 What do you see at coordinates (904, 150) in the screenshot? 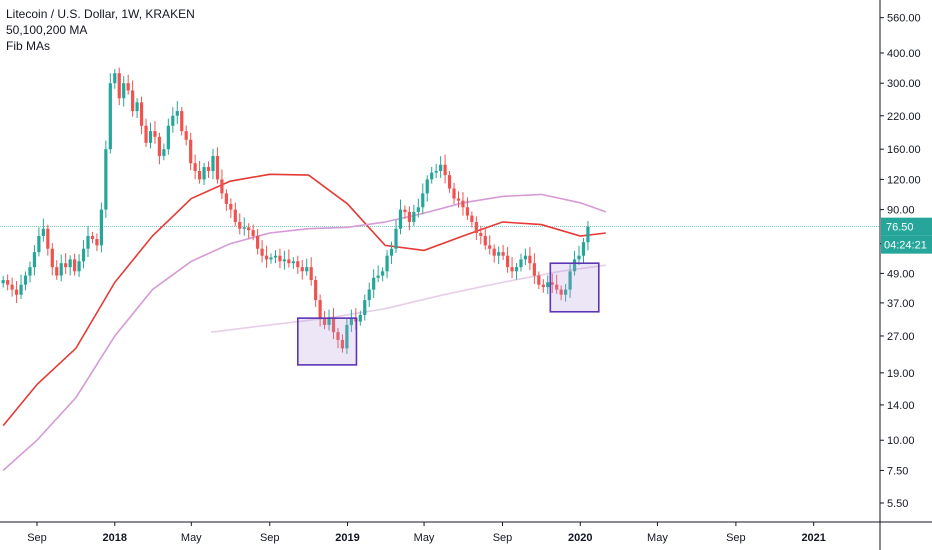
I see `price-tick-label: 160.00` at bounding box center [904, 150].